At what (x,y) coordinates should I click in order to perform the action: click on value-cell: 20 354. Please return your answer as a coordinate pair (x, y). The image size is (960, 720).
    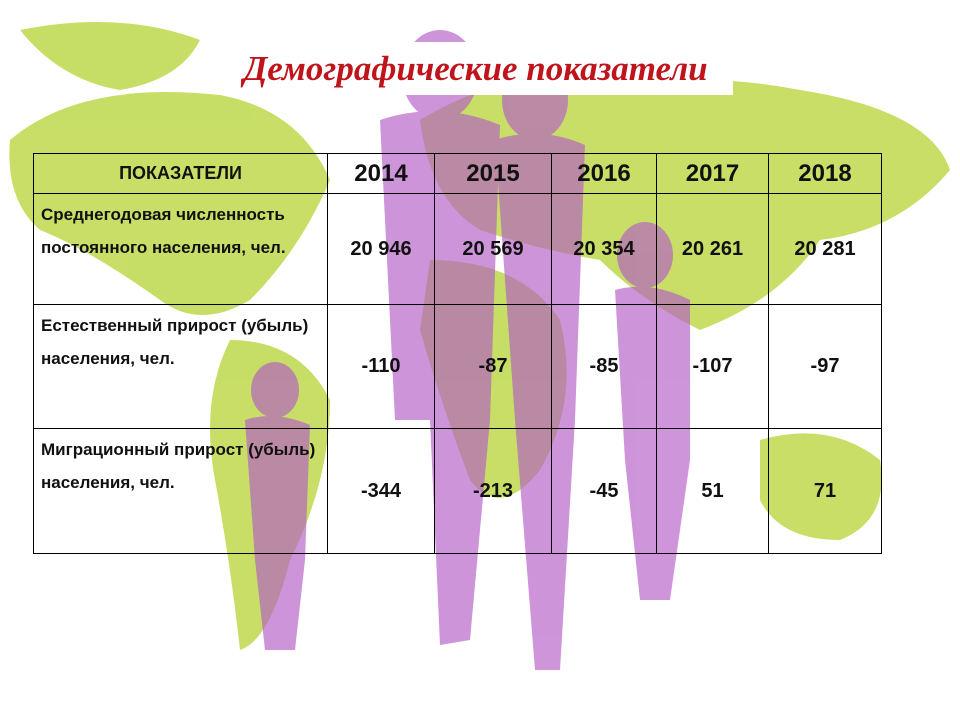
    Looking at the image, I should click on (604, 249).